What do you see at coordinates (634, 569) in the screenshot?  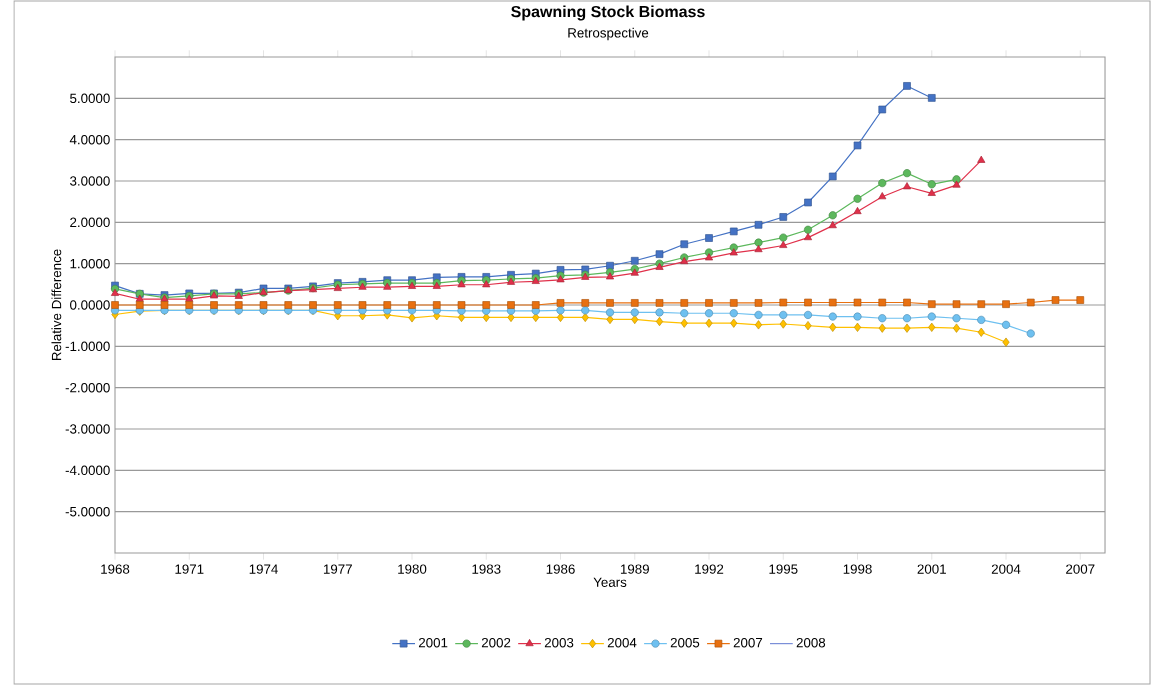 I see `x-tick-label: 1989` at bounding box center [634, 569].